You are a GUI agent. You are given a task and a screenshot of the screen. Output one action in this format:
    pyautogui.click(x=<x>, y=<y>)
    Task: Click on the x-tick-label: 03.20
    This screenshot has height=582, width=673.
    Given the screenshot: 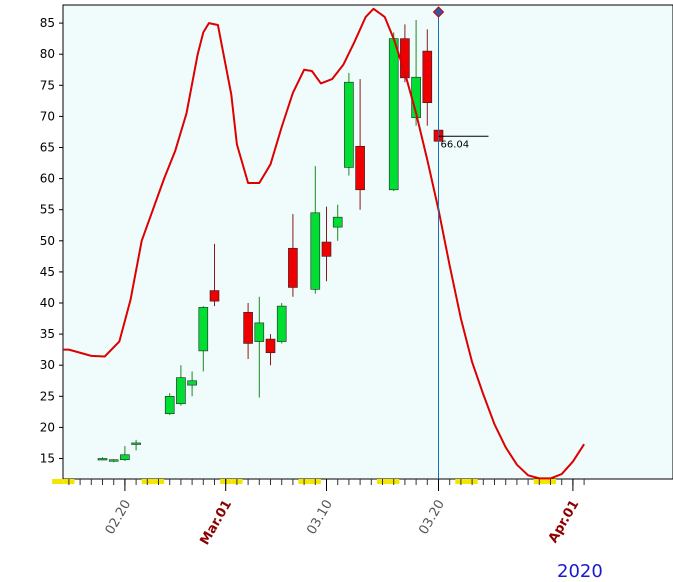 What is the action you would take?
    pyautogui.click(x=432, y=518)
    